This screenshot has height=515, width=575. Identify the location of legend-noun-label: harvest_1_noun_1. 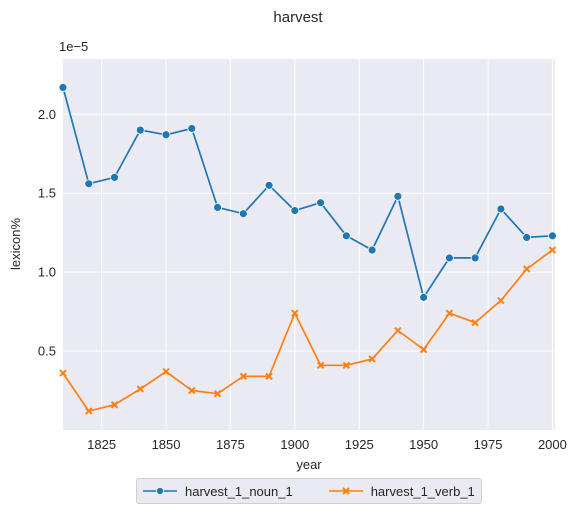
(239, 491).